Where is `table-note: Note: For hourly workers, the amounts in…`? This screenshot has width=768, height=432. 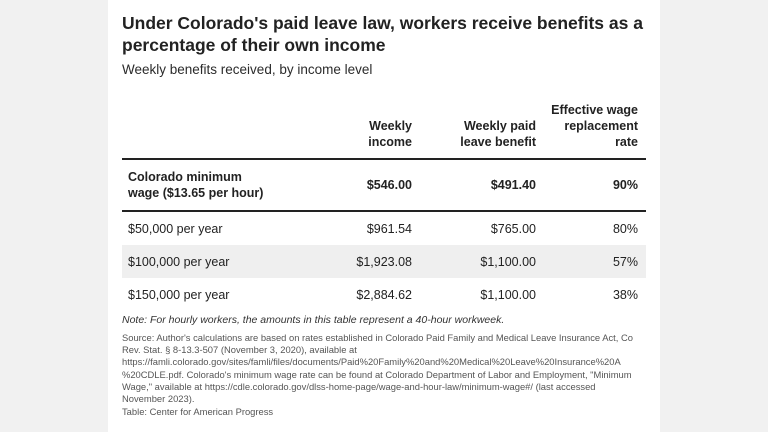 table-note: Note: For hourly workers, the amounts in… is located at coordinates (313, 320).